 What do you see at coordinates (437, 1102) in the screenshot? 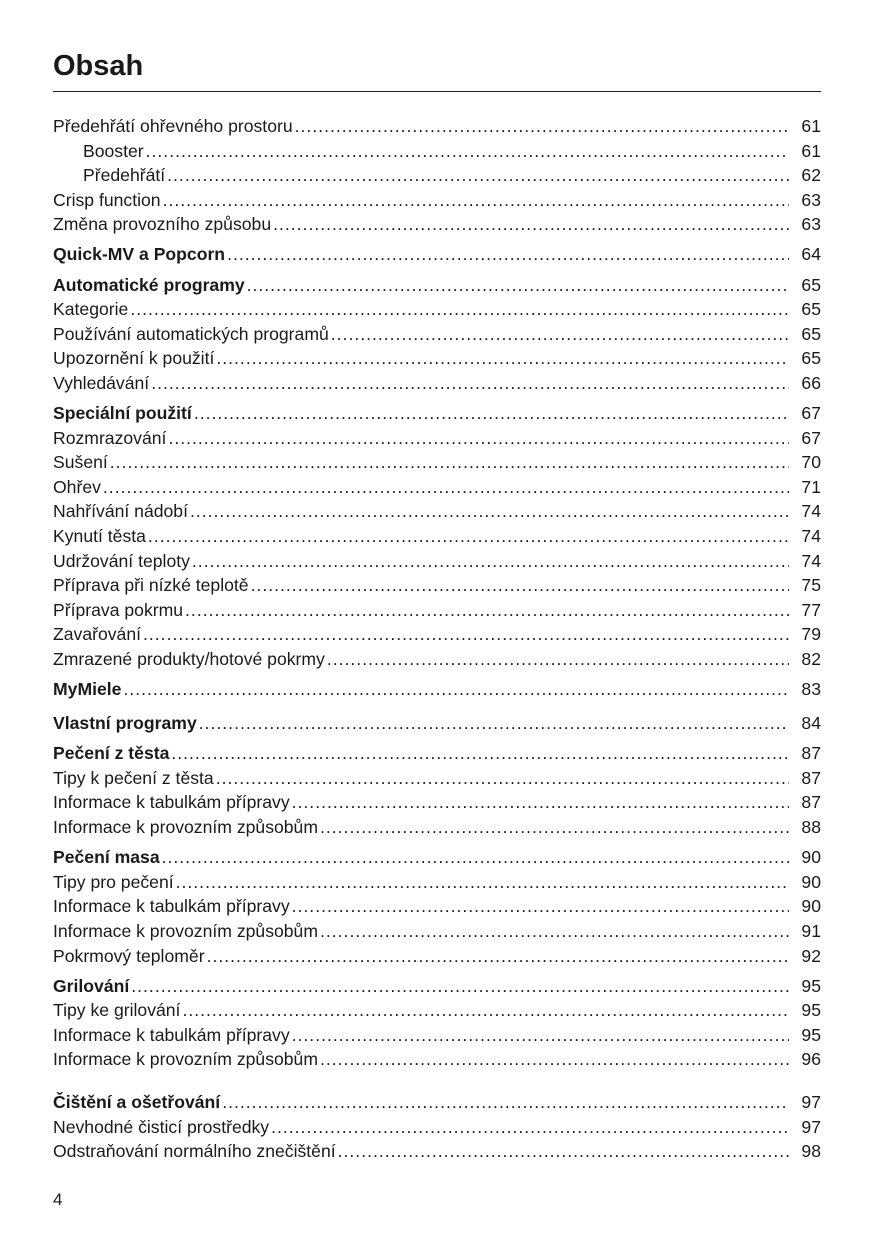
I see `toc-section-entry: Čištění a ošetřování 97` at bounding box center [437, 1102].